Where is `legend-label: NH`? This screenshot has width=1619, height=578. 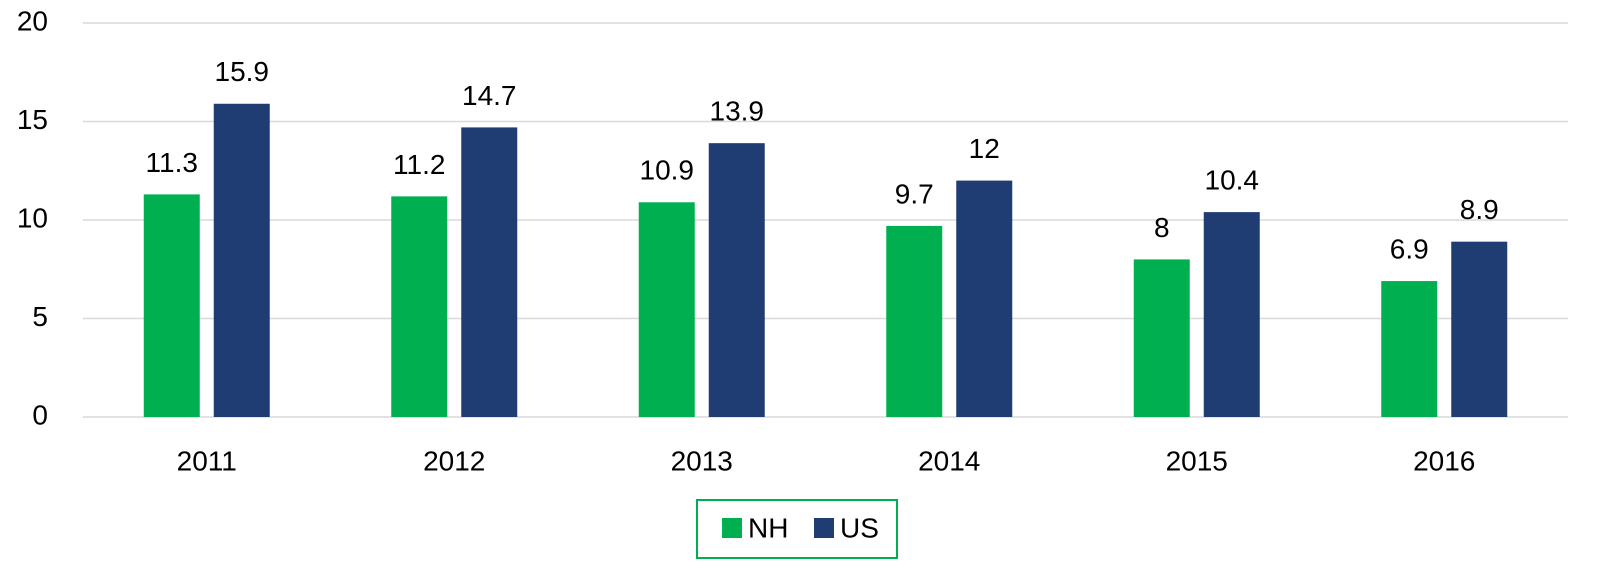 legend-label: NH is located at coordinates (768, 527).